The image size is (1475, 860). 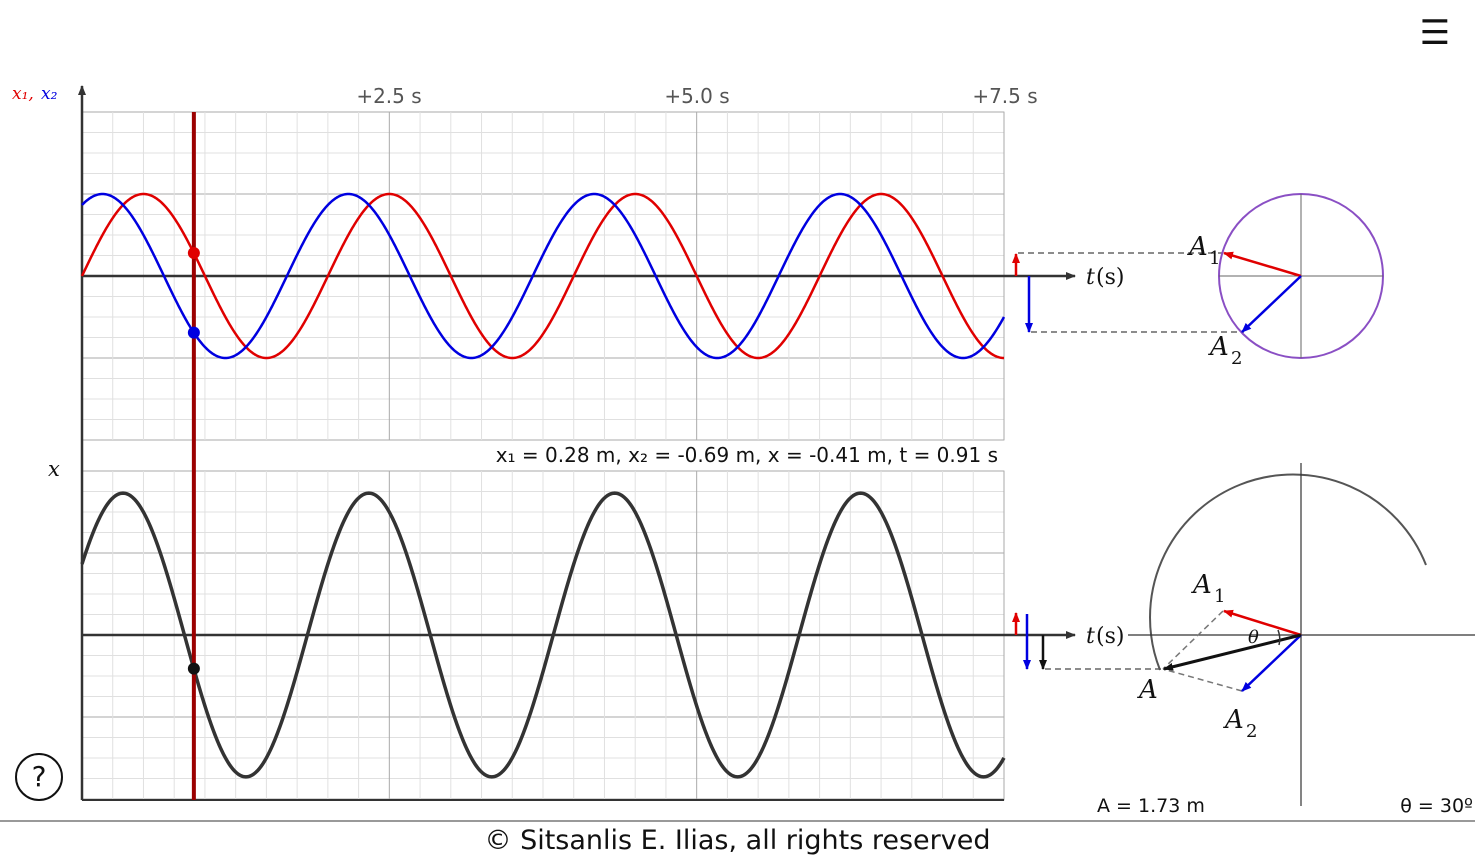 What do you see at coordinates (1262, 623) in the screenshot?
I see `bottom-phasor-a1-arrow` at bounding box center [1262, 623].